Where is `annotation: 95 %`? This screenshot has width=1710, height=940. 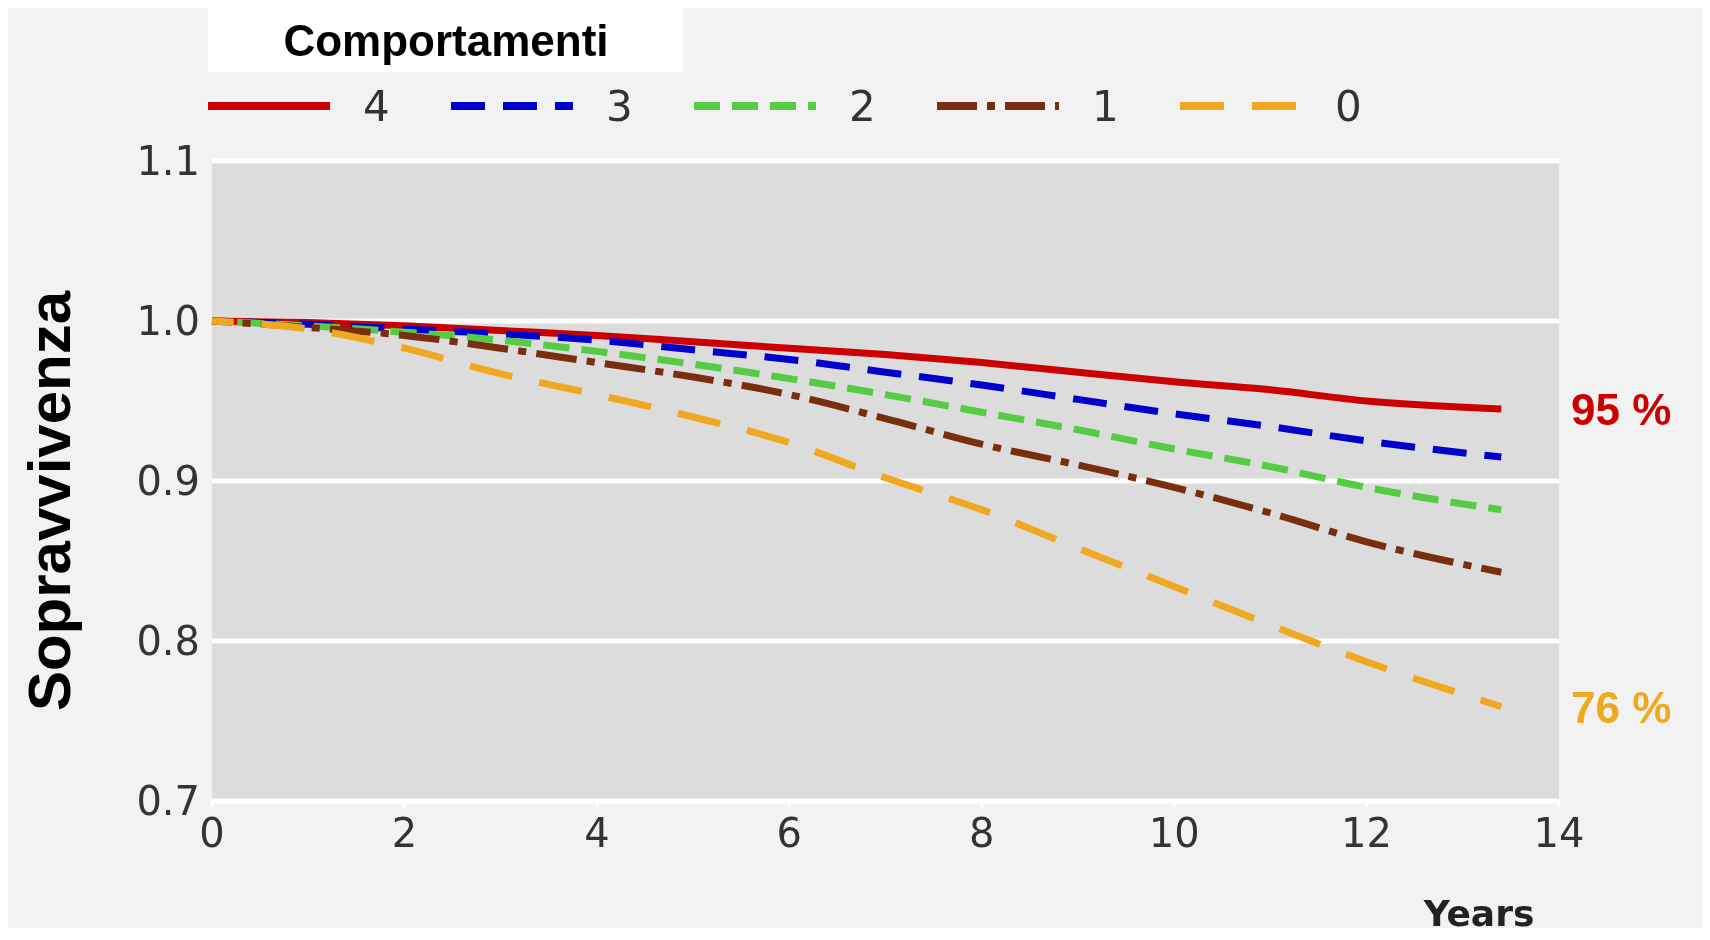
annotation: 95 % is located at coordinates (1621, 409).